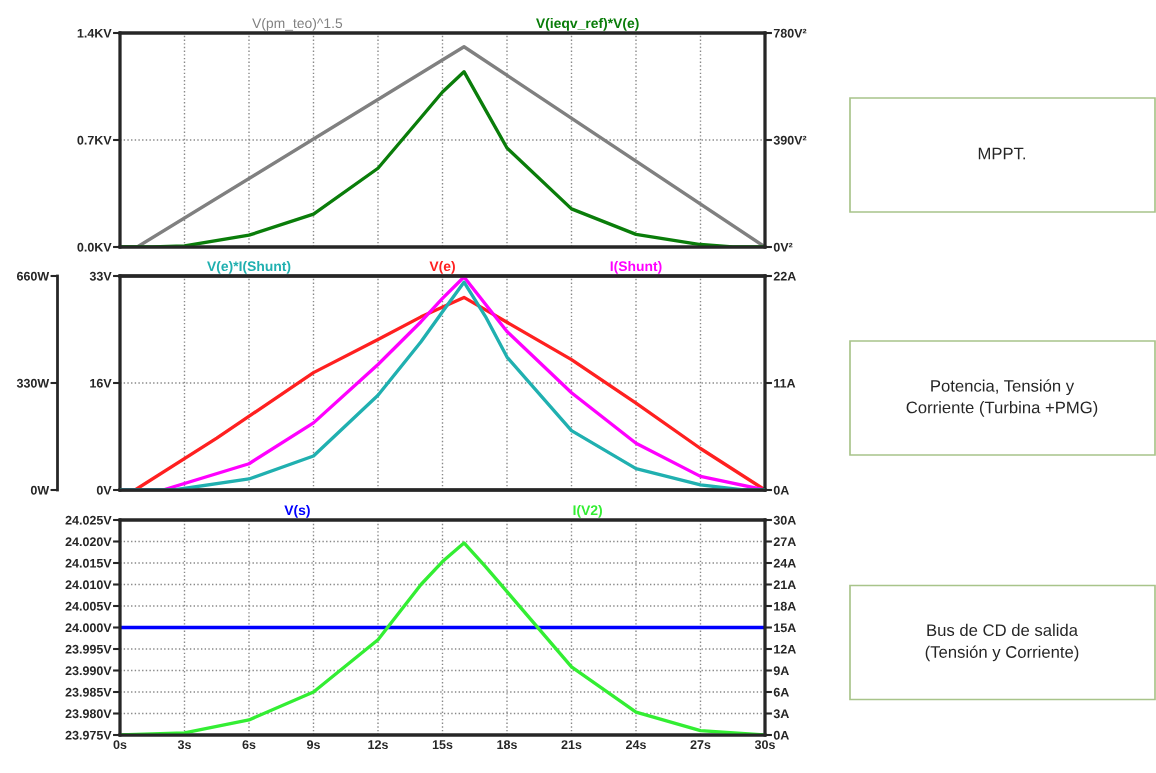 This screenshot has width=1156, height=773. Describe the element at coordinates (88, 606) in the screenshot. I see `y-tick-label: 24.005V` at that location.